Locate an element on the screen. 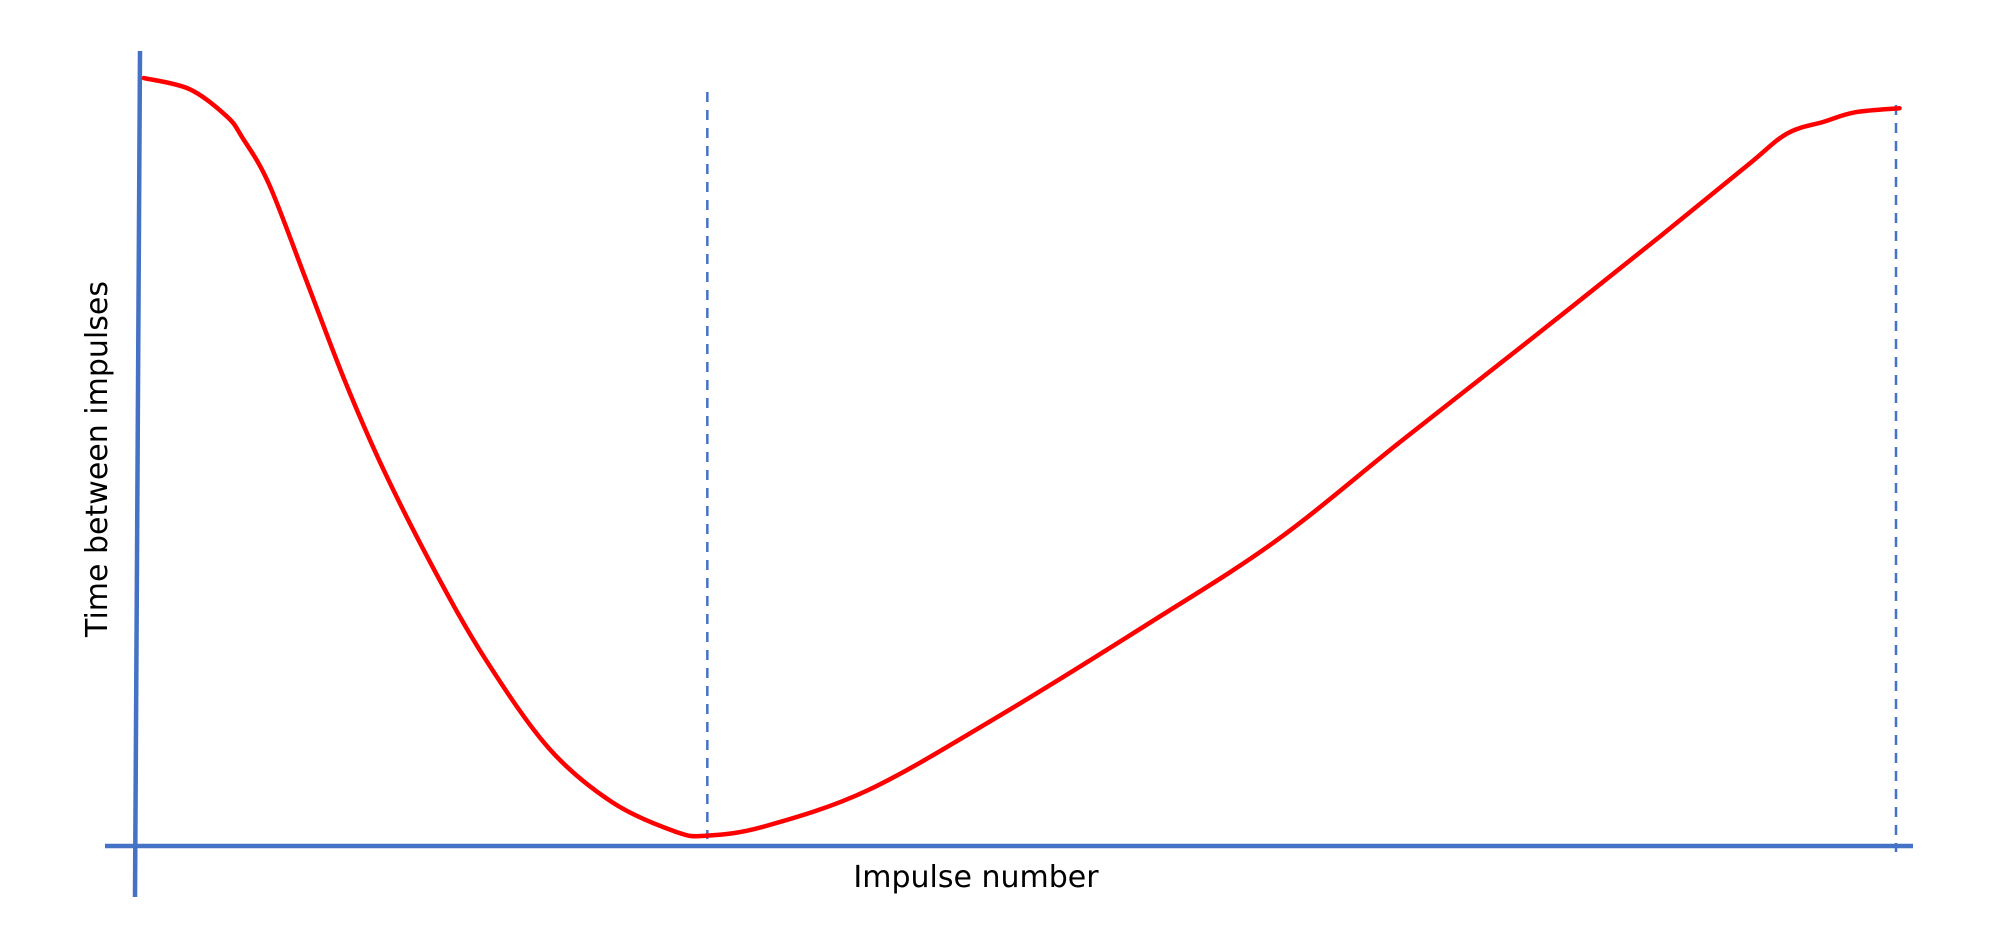 Image resolution: width=2000 pixels, height=931 pixels. y-axis is located at coordinates (137, 474).